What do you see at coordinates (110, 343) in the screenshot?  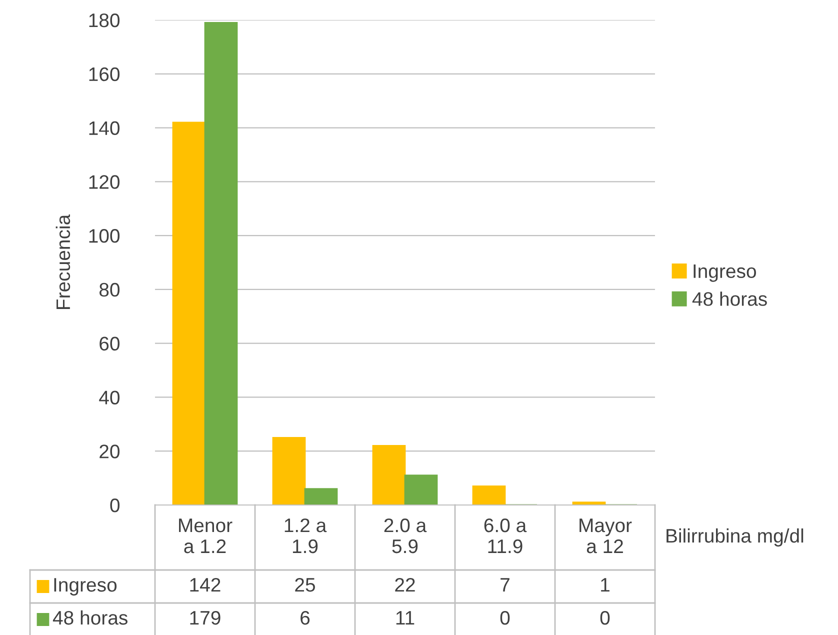 I see `y-tick-label: 60` at bounding box center [110, 343].